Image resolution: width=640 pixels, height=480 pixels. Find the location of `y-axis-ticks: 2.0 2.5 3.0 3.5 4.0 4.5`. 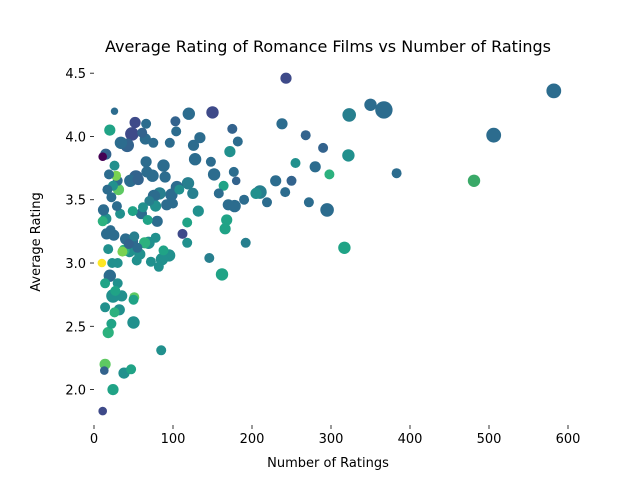

y-axis-ticks: 2.0 2.5 3.0 3.5 4.0 4.5 is located at coordinates (79, 233).